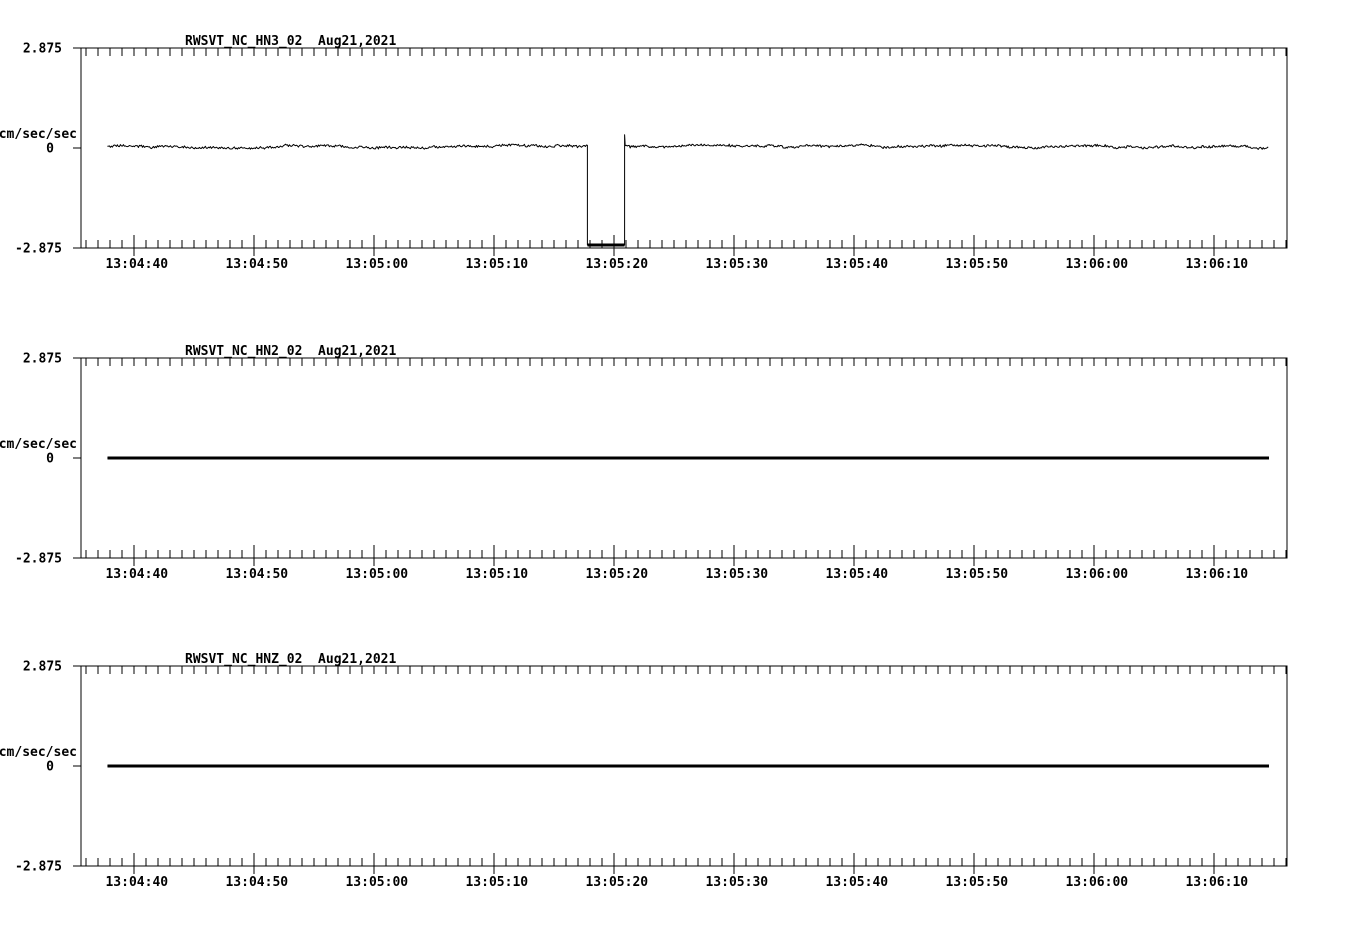 The height and width of the screenshot is (928, 1358). I want to click on waveform-trace, so click(688, 190).